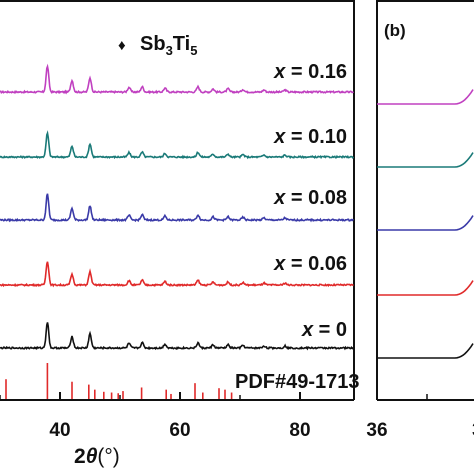 The width and height of the screenshot is (474, 474). I want to click on series-label: x = 0.10, so click(310, 137).